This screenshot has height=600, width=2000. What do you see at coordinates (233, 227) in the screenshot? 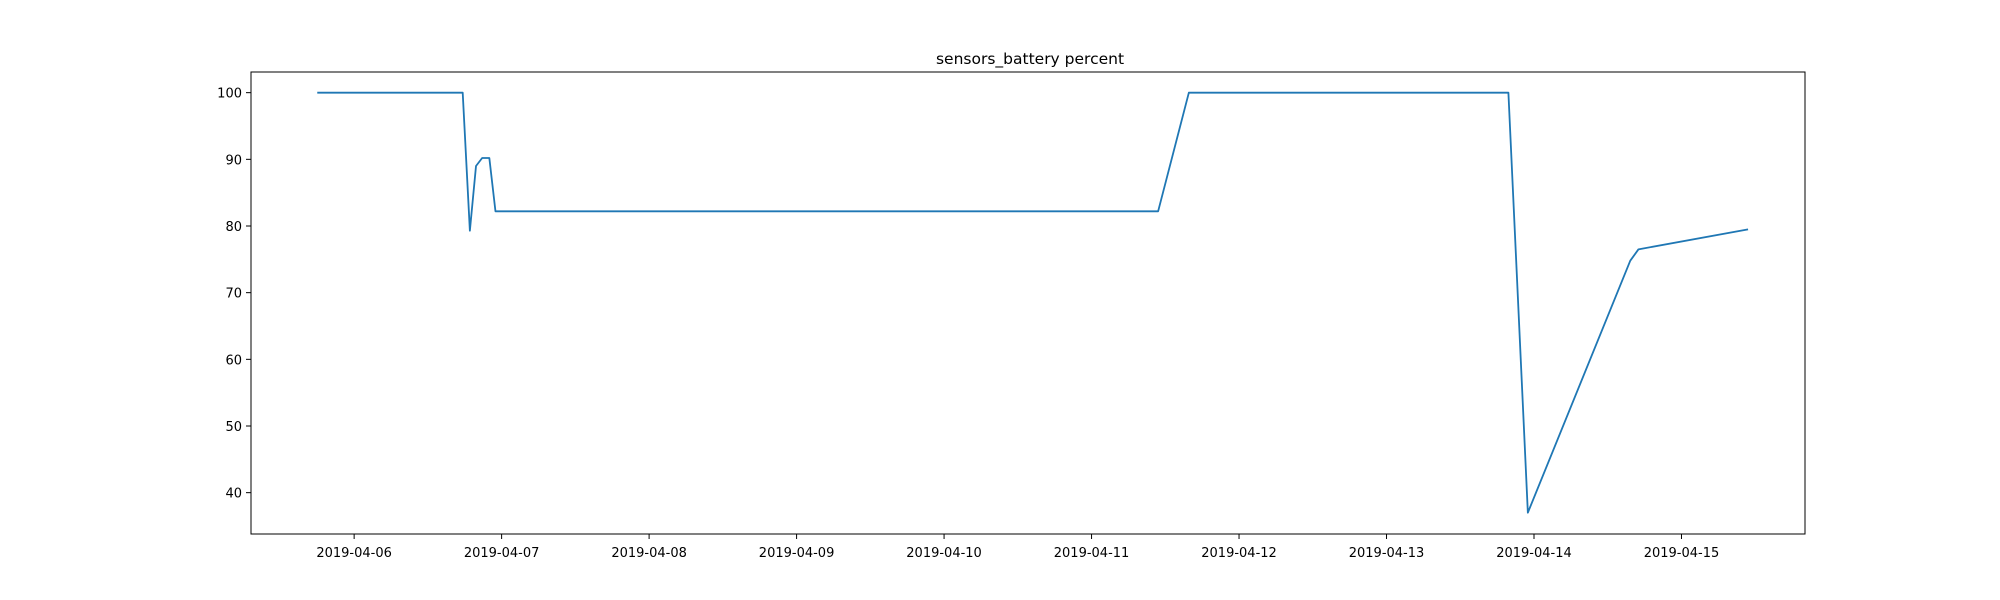
I see `y-tick-label: 80` at bounding box center [233, 227].